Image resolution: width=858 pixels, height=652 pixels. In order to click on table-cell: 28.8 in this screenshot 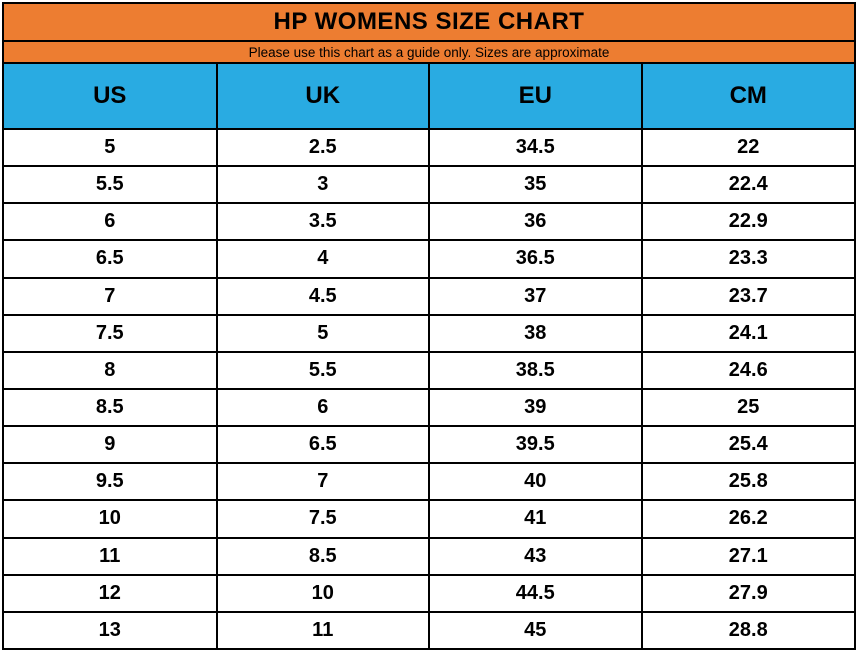, I will do `click(747, 629)`.